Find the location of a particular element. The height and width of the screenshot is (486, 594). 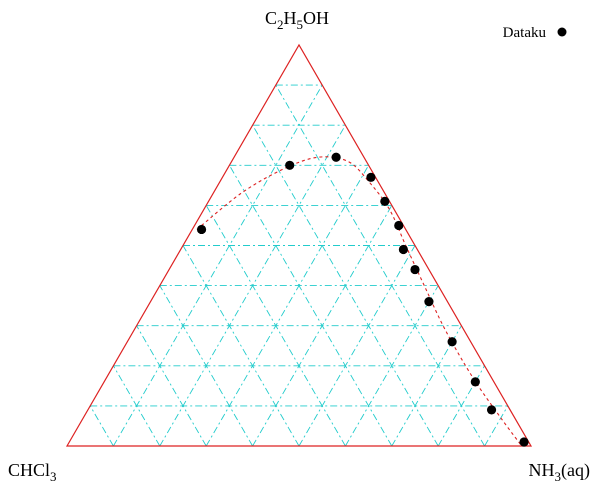

vertex-label-top: C2H5OH is located at coordinates (297, 20).